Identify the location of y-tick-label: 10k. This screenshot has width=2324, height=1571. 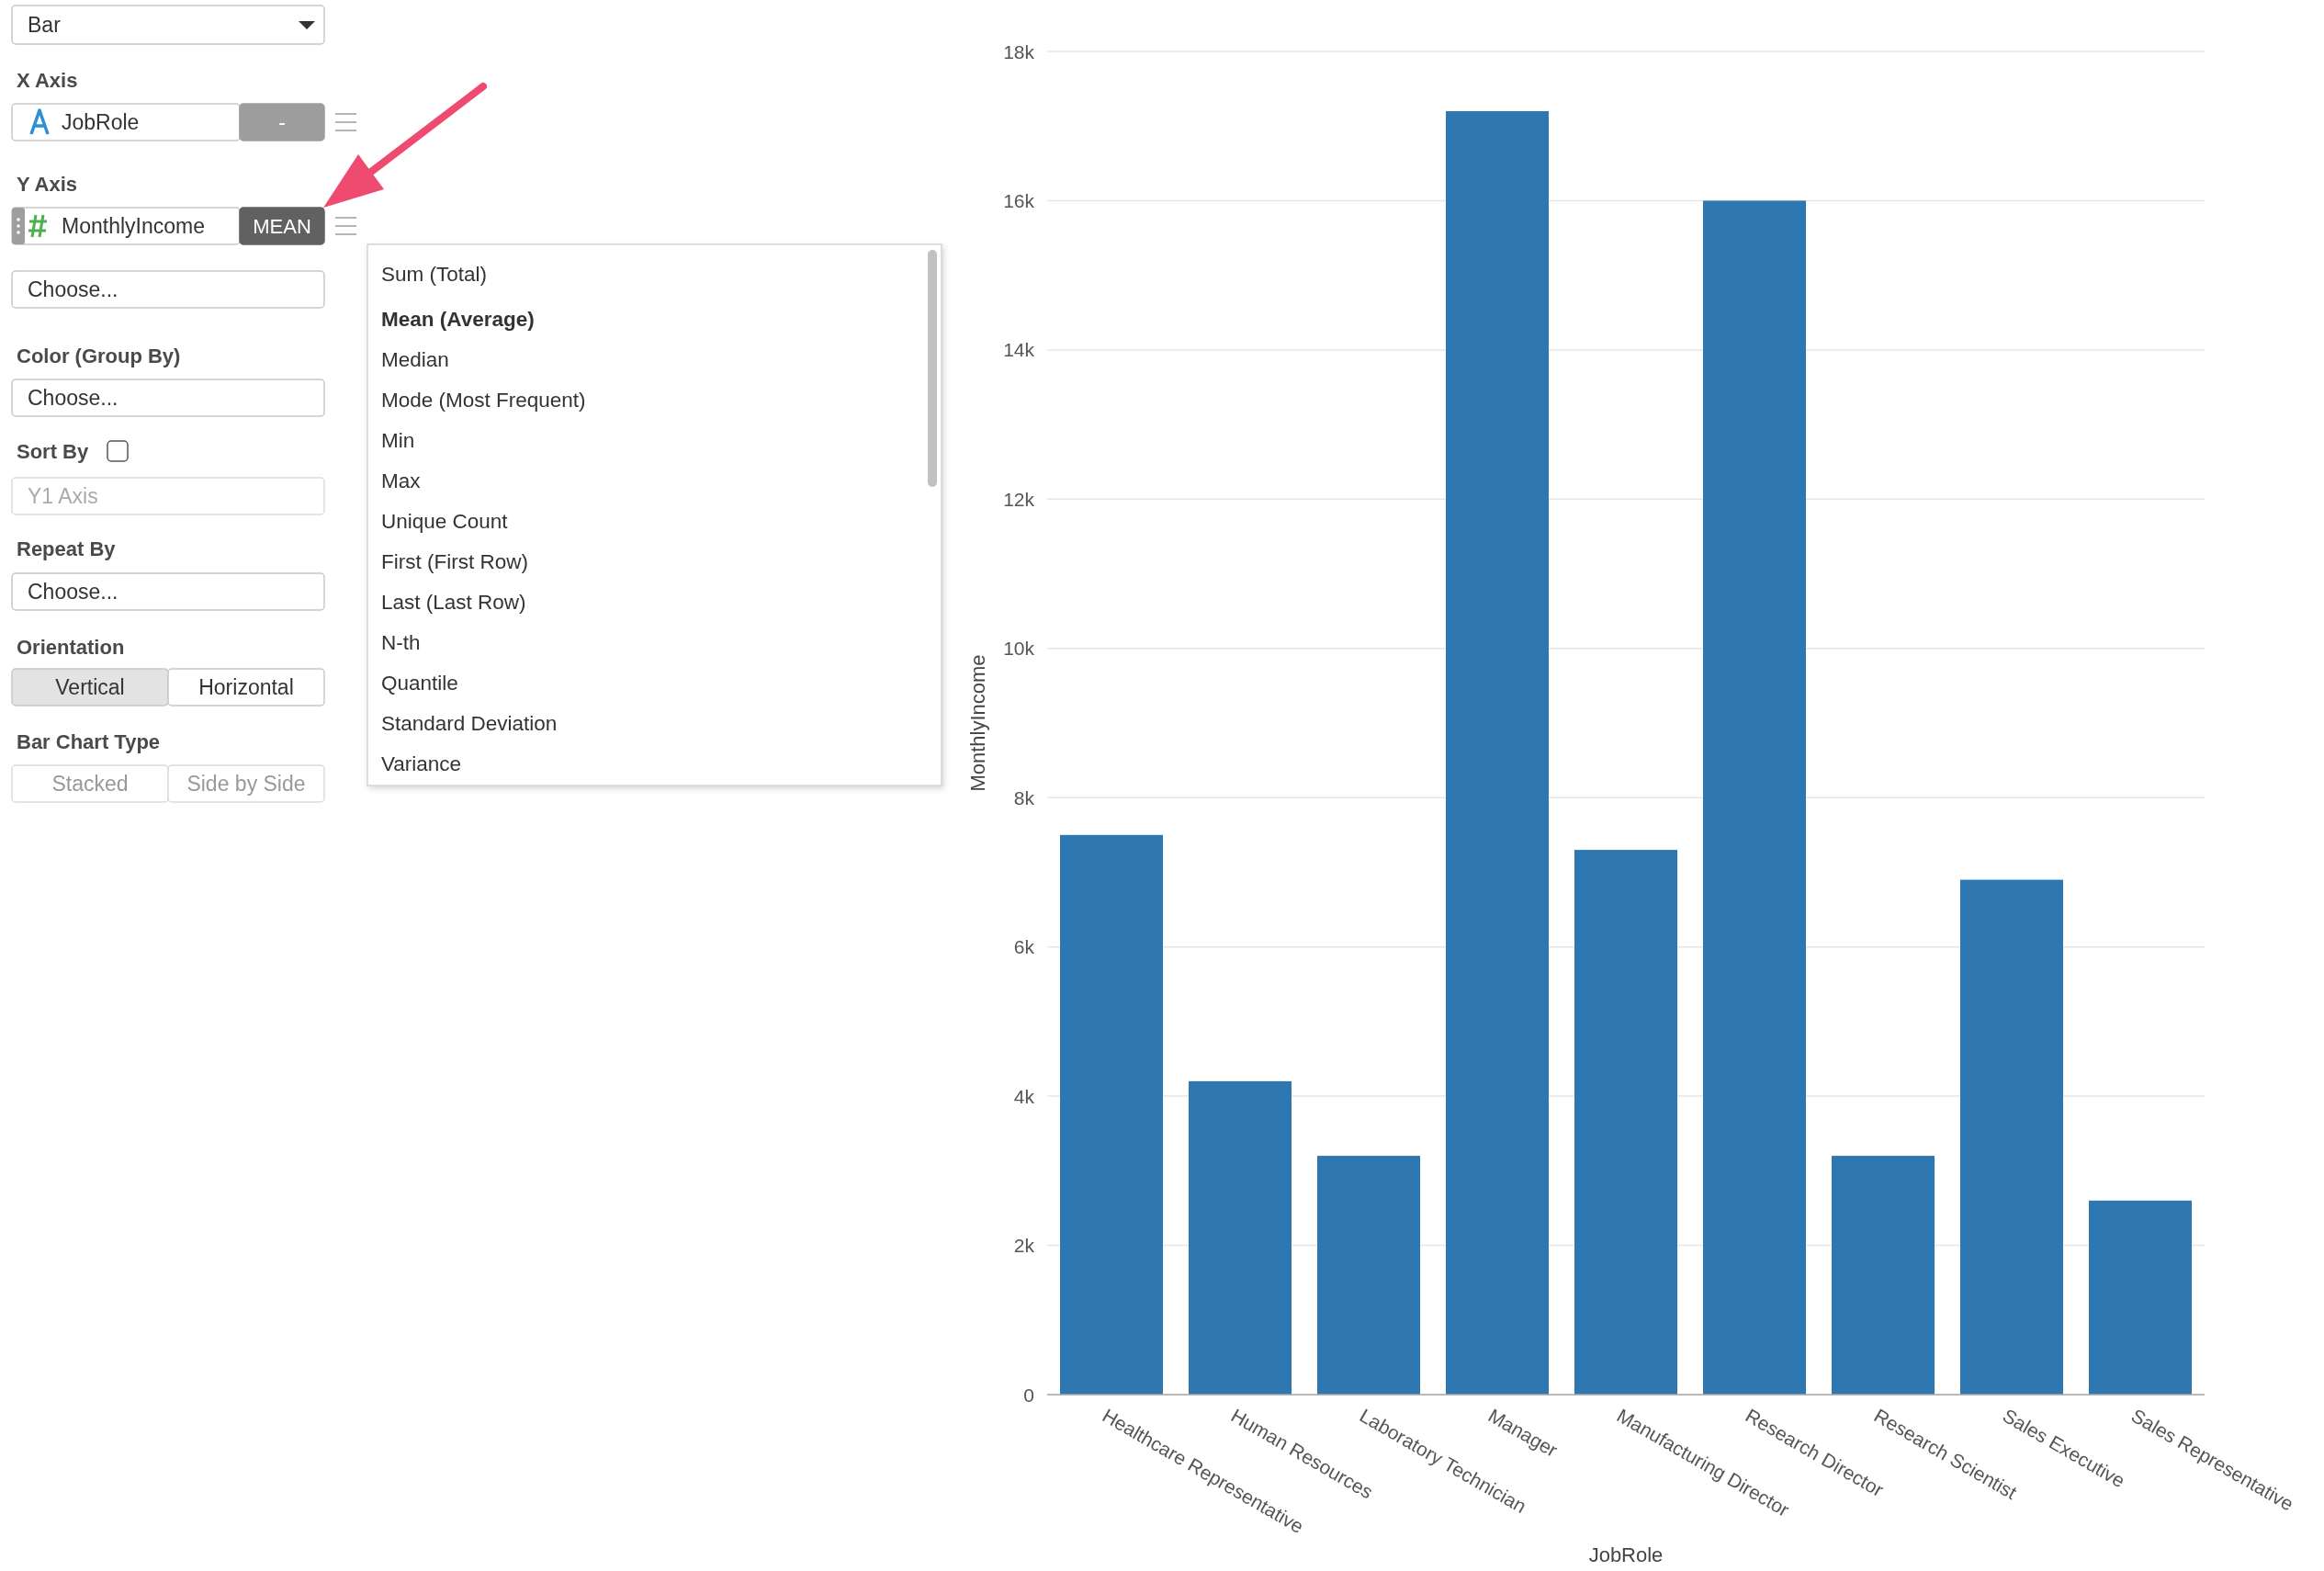
(1019, 649).